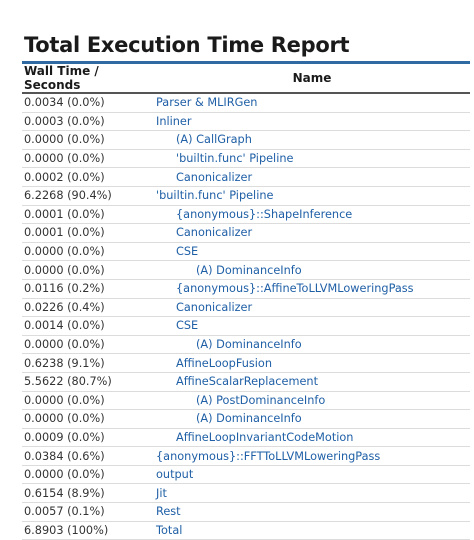  What do you see at coordinates (207, 103) in the screenshot?
I see `pass-name-label: Parser & MLIRGen` at bounding box center [207, 103].